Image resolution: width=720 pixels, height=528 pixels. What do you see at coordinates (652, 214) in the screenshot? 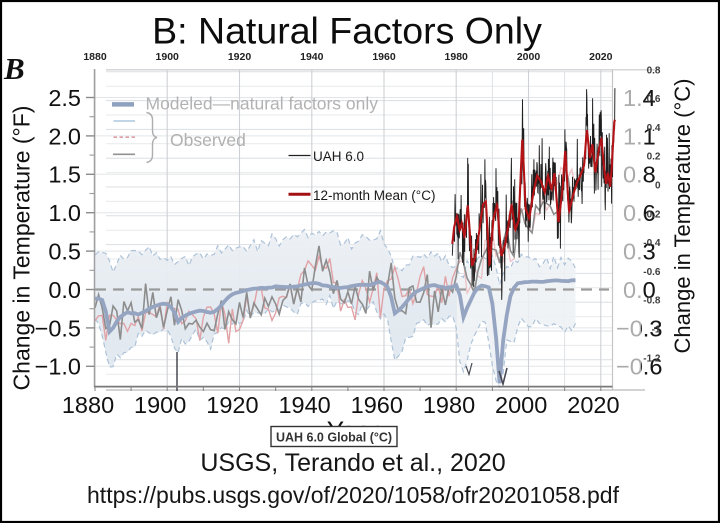
I see `svg-text: -0.2` at bounding box center [652, 214].